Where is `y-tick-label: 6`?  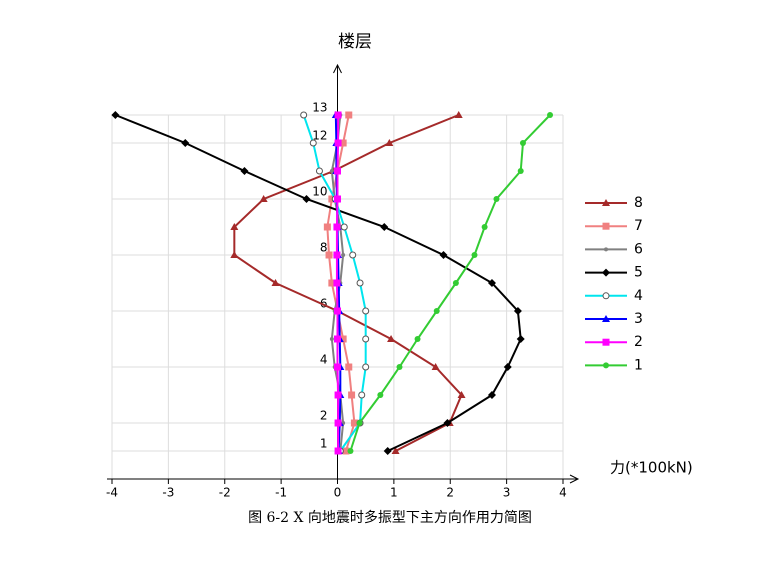
y-tick-label: 6 is located at coordinates (324, 304).